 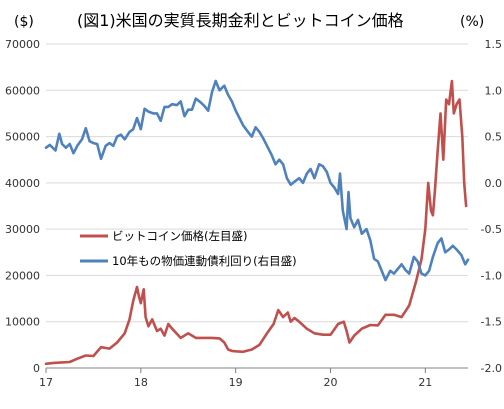 I want to click on right-axis: -2.0 -1.5 -1.0 -0.5 0.0 0.5 1.0 1.5, so click(x=491, y=206).